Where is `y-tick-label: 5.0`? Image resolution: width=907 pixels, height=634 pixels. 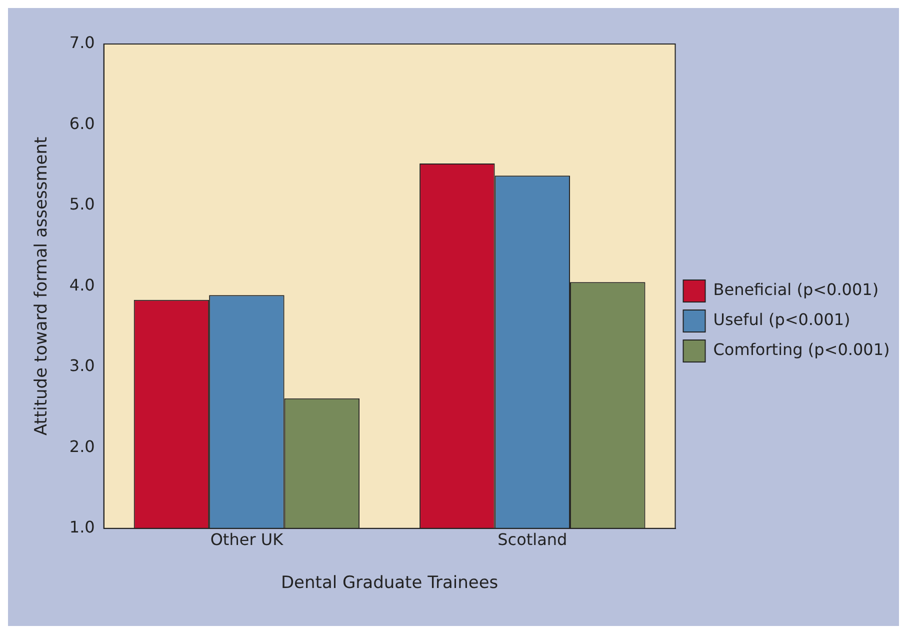
y-tick-label: 5.0 is located at coordinates (82, 204).